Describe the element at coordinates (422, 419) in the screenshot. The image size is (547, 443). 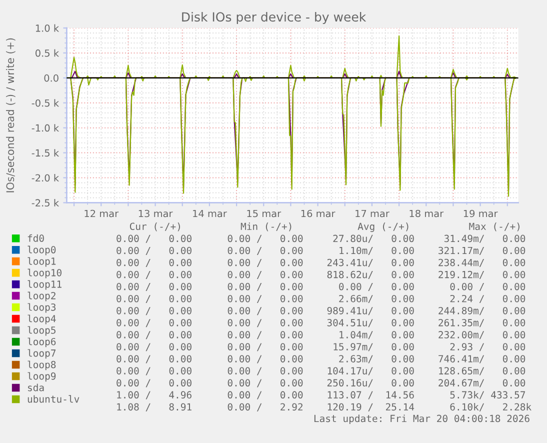
I see `text: Last update: Fri Mar 20 04:00:18 2026` at that location.